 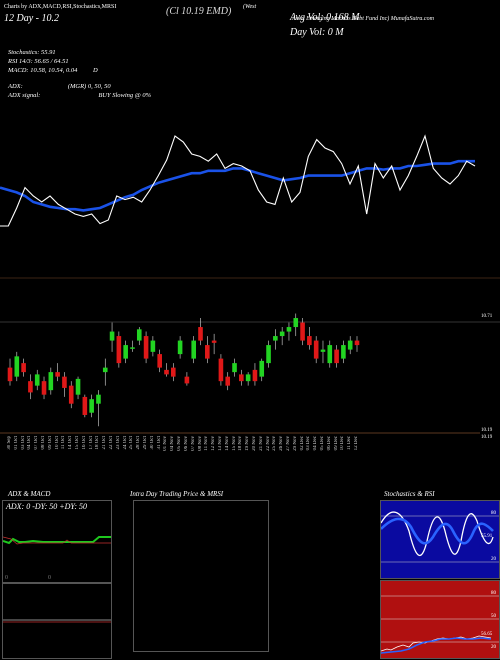 I want to click on date-tick: 12 Dec, so click(x=356, y=443).